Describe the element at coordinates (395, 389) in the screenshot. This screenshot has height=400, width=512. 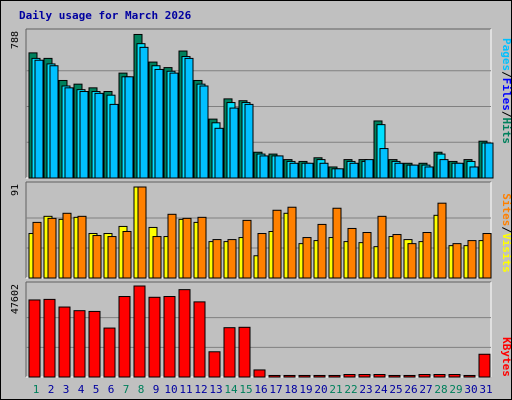
I see `x-tick-label-day-25: 25` at that location.